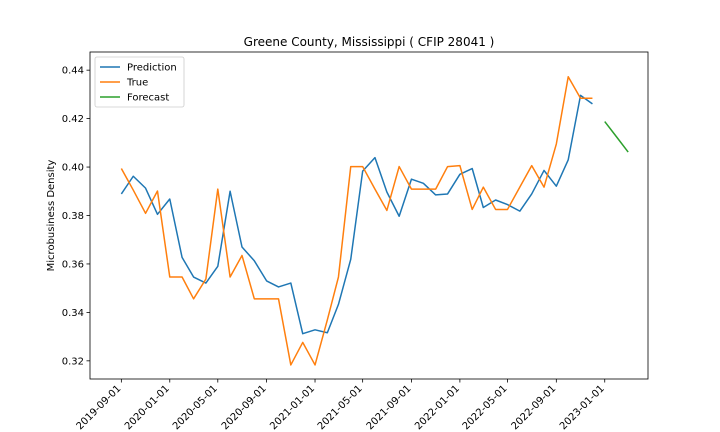 Image resolution: width=720 pixels, height=432 pixels. What do you see at coordinates (244, 407) in the screenshot?
I see `x-tick-label: 2020-09-01` at bounding box center [244, 407].